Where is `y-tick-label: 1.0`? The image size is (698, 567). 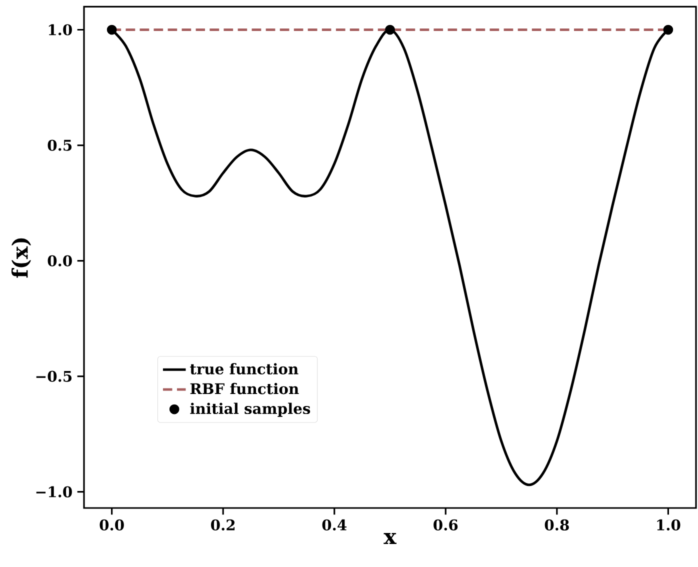 y-tick-label: 1.0 is located at coordinates (60, 30).